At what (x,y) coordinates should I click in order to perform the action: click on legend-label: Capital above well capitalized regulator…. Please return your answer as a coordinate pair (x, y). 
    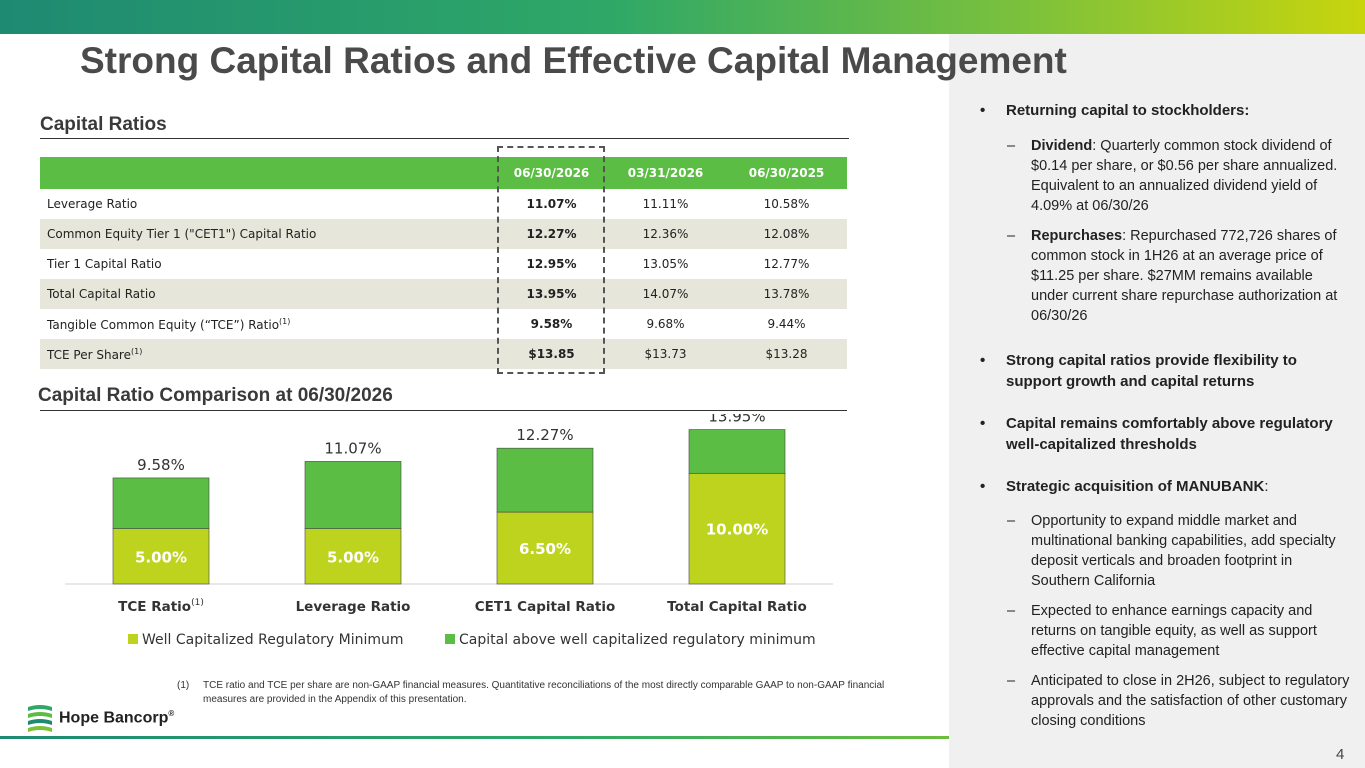
    Looking at the image, I should click on (637, 640).